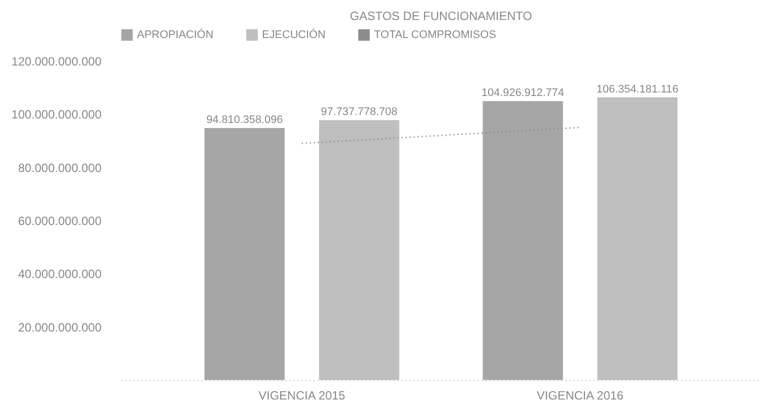  Describe the element at coordinates (60, 221) in the screenshot. I see `y-tick-label: 60.000.000.000` at that location.